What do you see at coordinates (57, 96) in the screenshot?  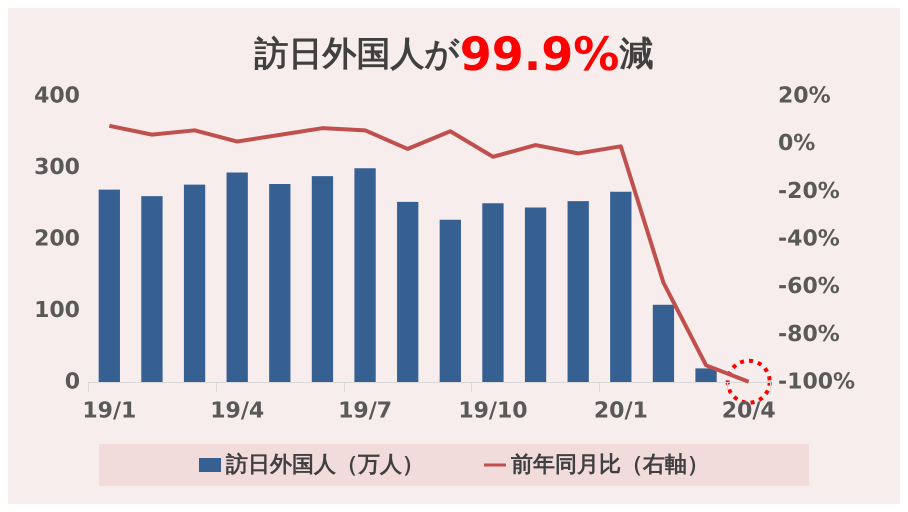 I see `y-tick-label: 400` at bounding box center [57, 96].